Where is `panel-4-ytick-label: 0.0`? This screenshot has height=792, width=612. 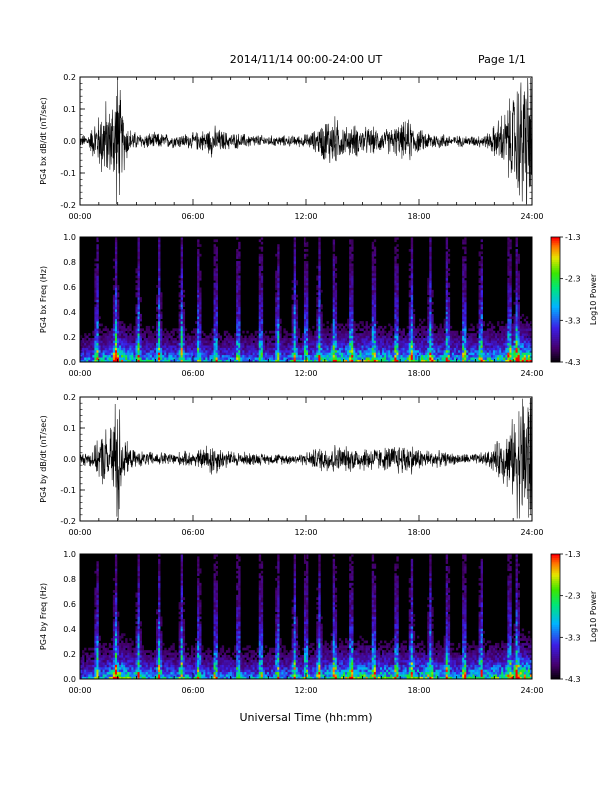
panel-4-ytick-label: 0.0 is located at coordinates (69, 679).